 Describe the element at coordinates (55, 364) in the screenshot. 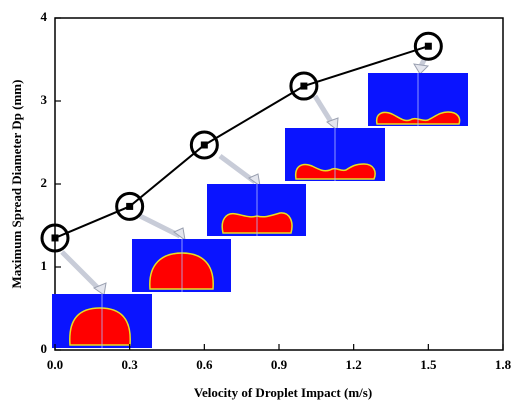

I see `x-tick-label: 0.0` at that location.